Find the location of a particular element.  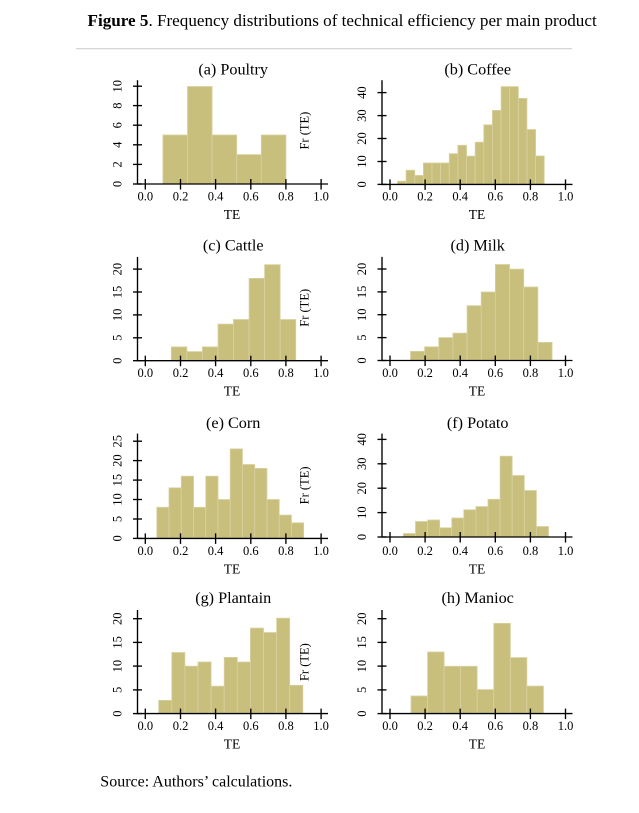

svg-text: 4 is located at coordinates (118, 144).